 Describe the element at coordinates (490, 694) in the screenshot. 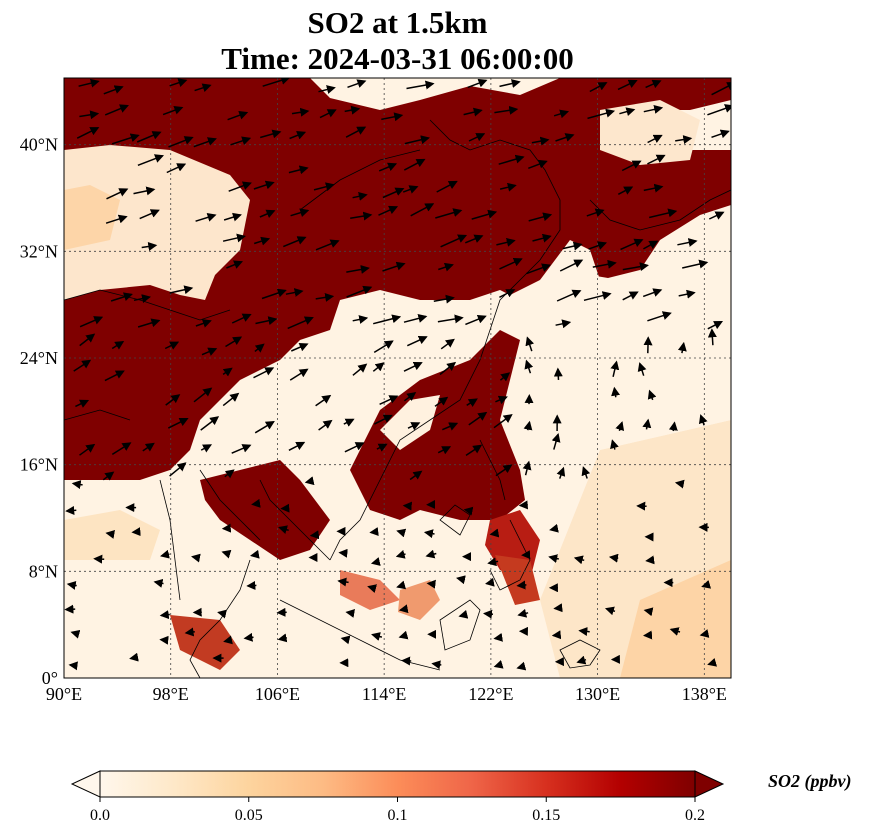

I see `x-tick-label: 122°E` at that location.